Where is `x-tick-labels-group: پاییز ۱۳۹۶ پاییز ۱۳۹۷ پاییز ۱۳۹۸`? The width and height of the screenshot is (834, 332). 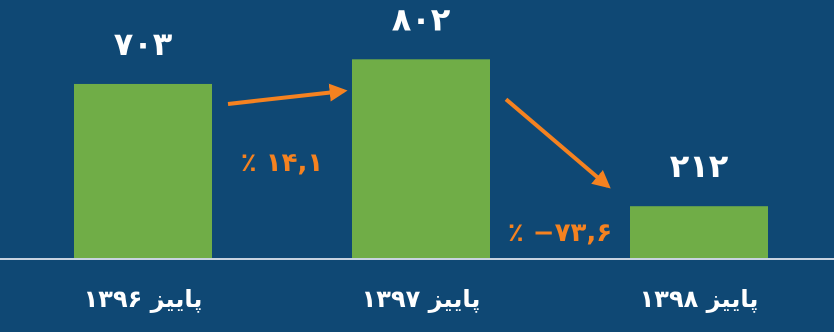
x-tick-labels-group: پاییز ۱۳۹۶ پاییز ۱۳۹۷ پاییز ۱۳۹۸ is located at coordinates (421, 299).